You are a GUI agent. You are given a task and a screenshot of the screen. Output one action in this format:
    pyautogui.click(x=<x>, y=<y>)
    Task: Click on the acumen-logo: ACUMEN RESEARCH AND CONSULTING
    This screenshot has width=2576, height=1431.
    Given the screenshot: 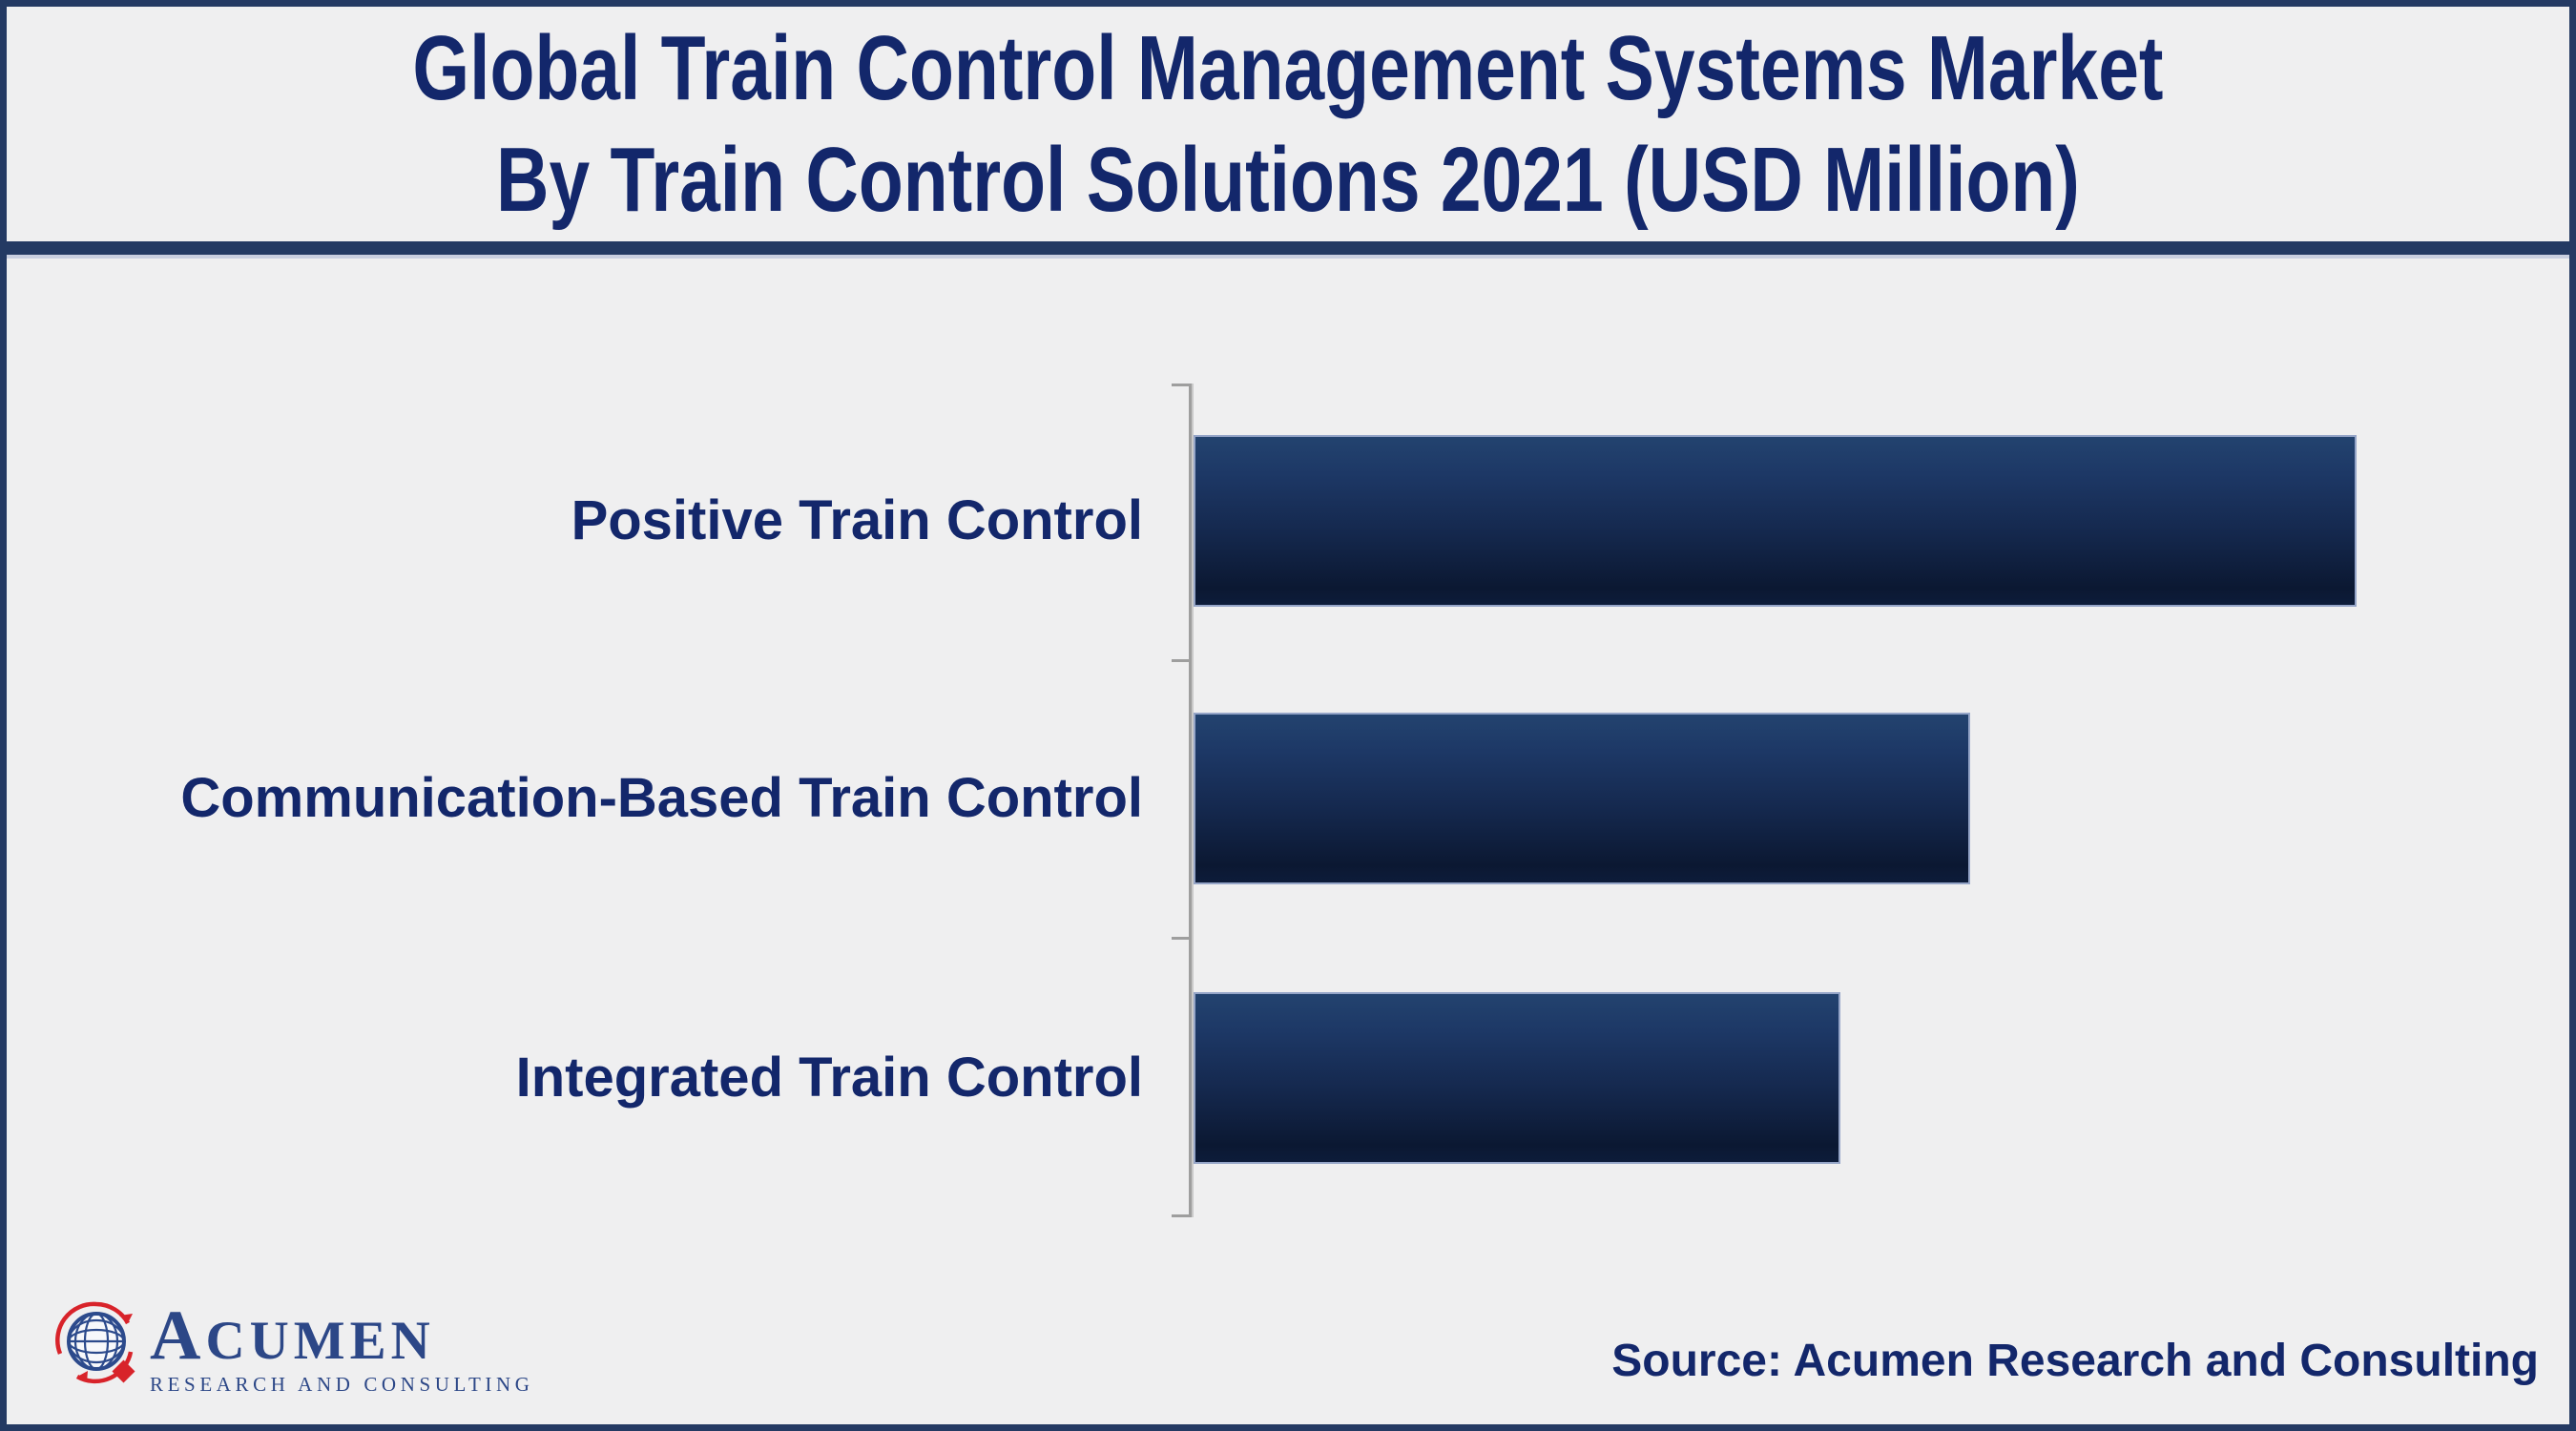 What is the action you would take?
    pyautogui.click(x=291, y=1344)
    